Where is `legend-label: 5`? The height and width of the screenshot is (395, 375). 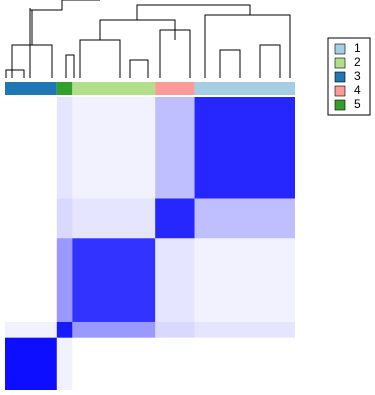
legend-label: 5 is located at coordinates (357, 104).